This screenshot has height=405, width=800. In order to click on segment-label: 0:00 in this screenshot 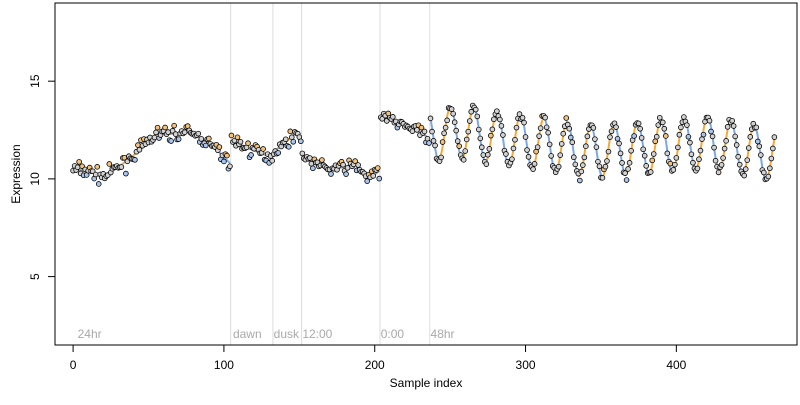, I will do `click(393, 334)`.